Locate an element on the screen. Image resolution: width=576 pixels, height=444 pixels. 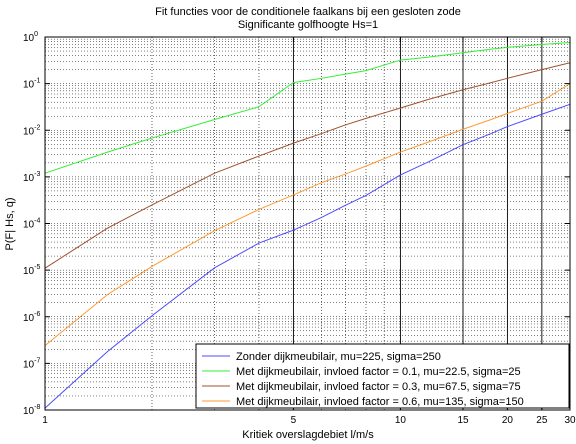
y-tick-exponent: -4 is located at coordinates (37, 221).